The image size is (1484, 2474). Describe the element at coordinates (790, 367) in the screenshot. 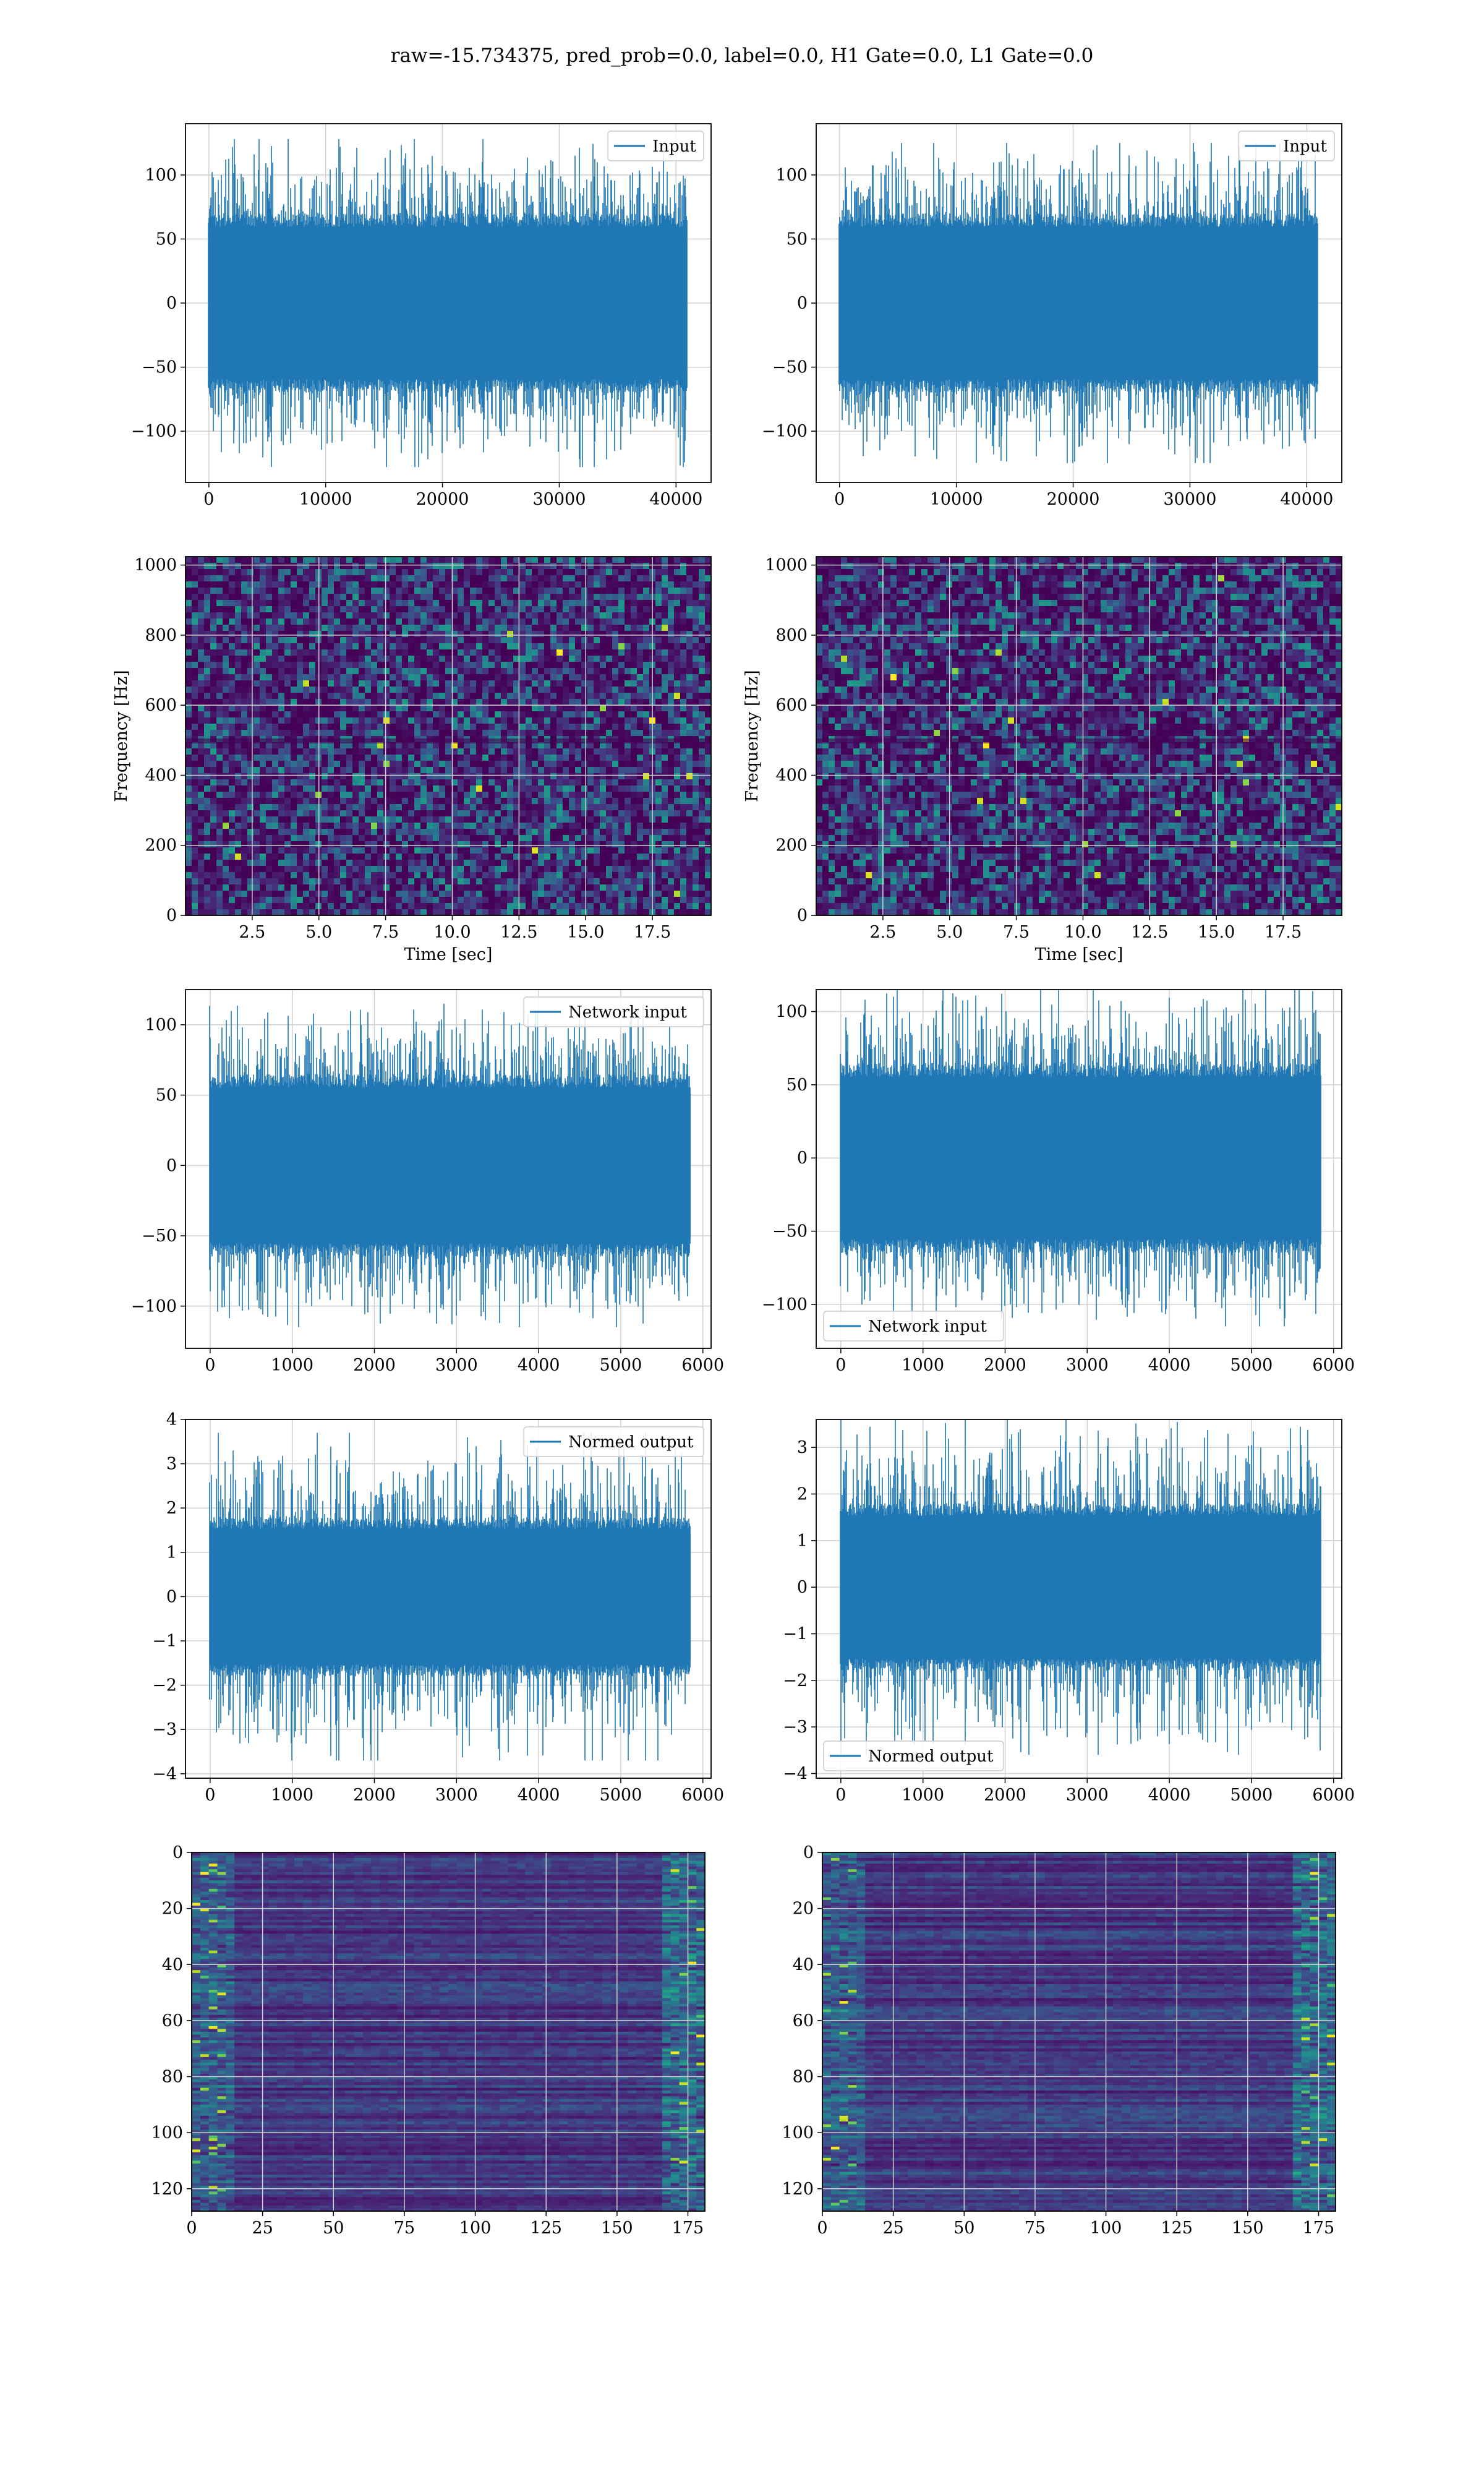

I see `y-tick-label: −50` at that location.